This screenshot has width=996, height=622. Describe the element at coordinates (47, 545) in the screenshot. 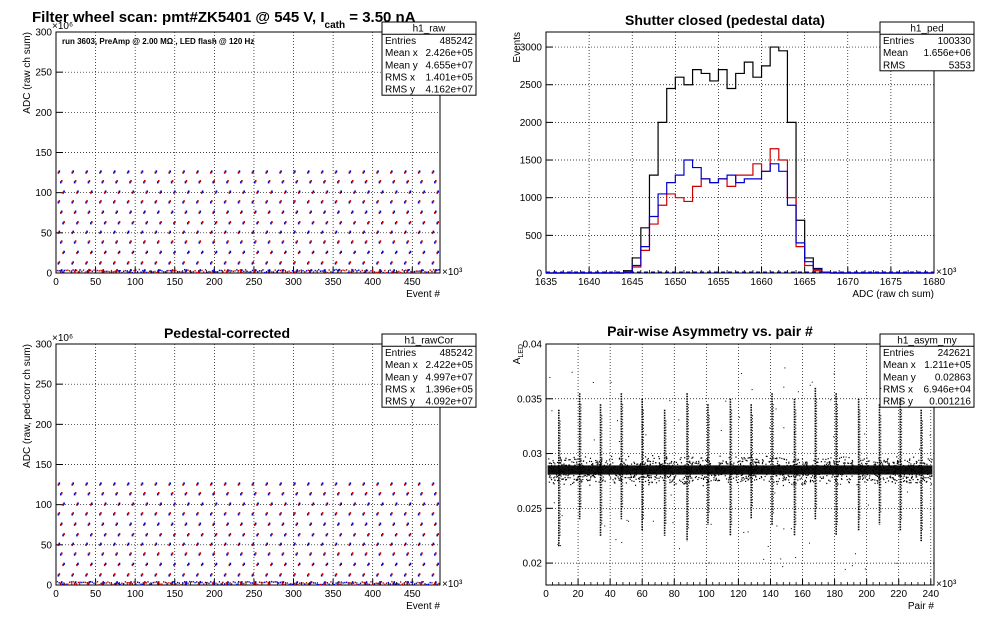

I see `y-tick-label: 50` at that location.